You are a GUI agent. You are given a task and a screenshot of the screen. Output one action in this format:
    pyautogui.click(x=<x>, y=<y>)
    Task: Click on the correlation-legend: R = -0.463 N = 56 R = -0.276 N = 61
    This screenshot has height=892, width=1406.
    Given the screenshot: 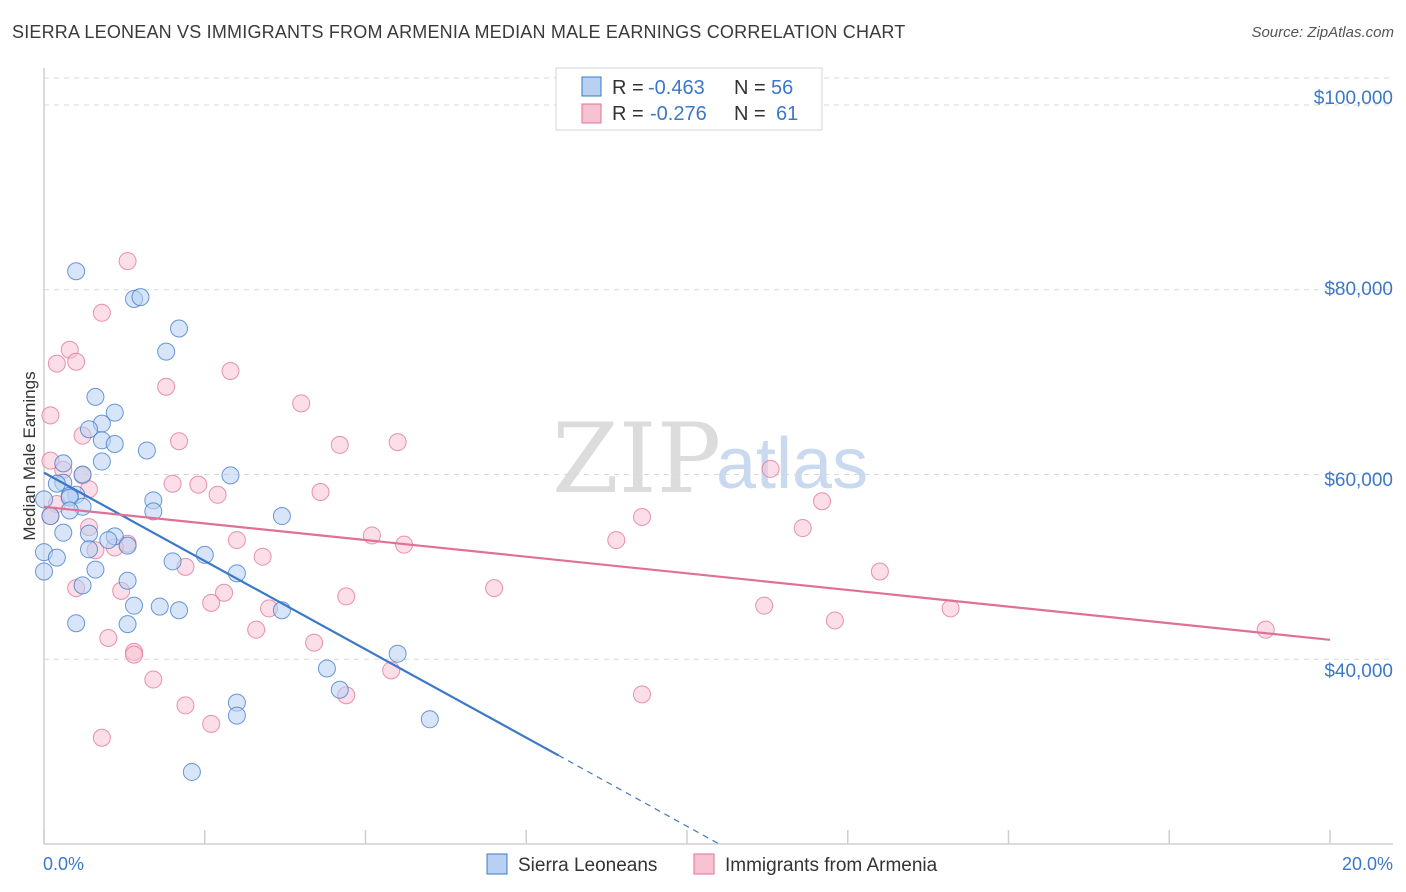 What is the action you would take?
    pyautogui.click(x=689, y=99)
    